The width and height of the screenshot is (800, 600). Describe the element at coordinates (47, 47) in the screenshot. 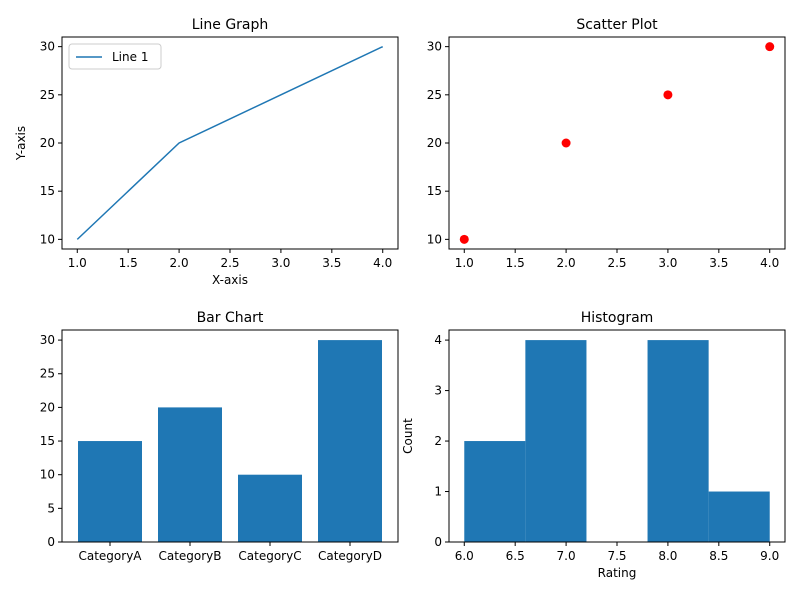

I see `line-ytick-label: 30` at that location.